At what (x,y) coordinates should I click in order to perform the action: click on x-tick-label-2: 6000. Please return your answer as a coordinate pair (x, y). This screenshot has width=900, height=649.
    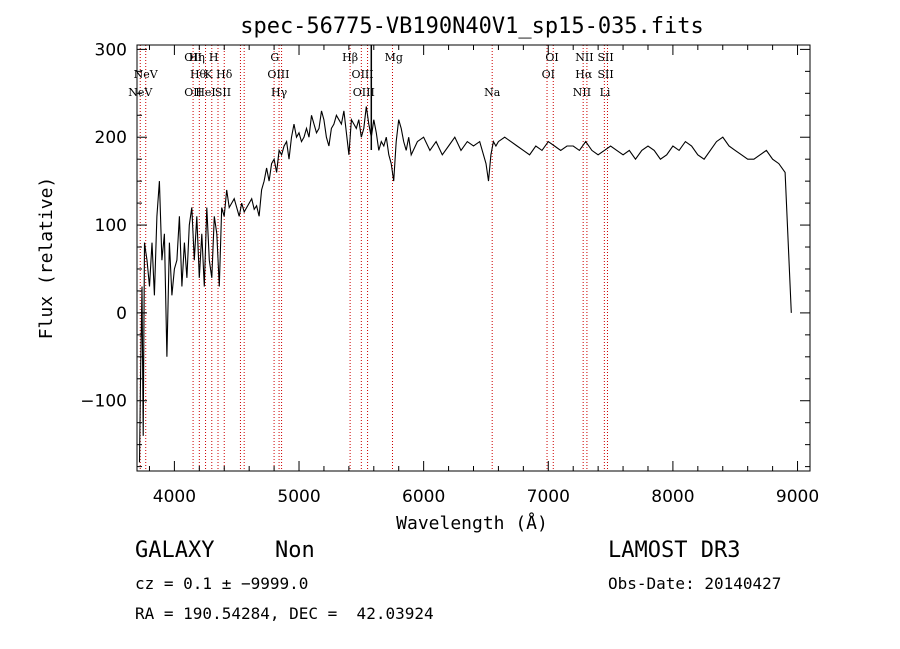
    Looking at the image, I should click on (423, 497).